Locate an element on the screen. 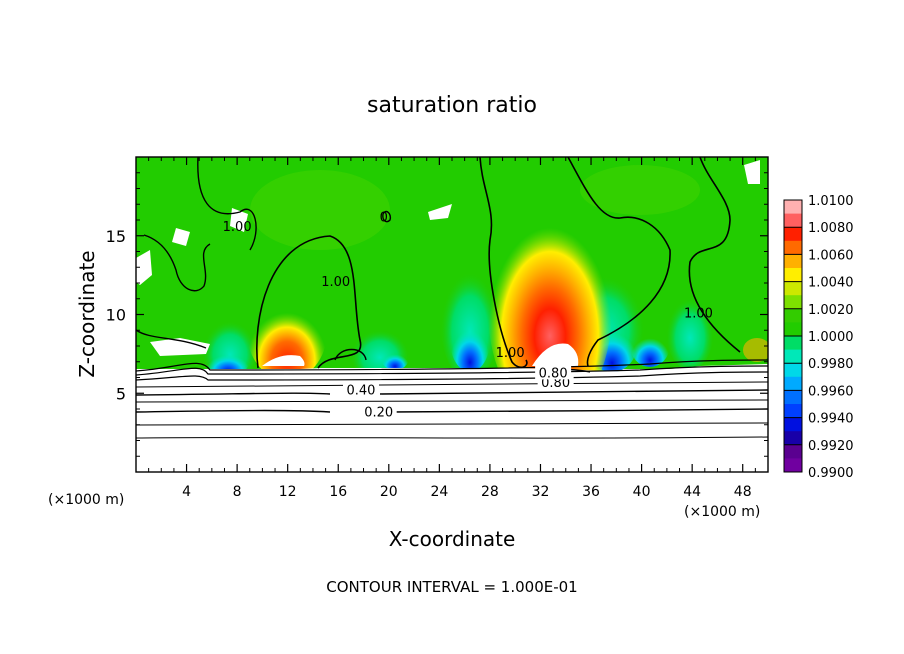 The height and width of the screenshot is (654, 904). x-tick-label: 8 is located at coordinates (237, 492).